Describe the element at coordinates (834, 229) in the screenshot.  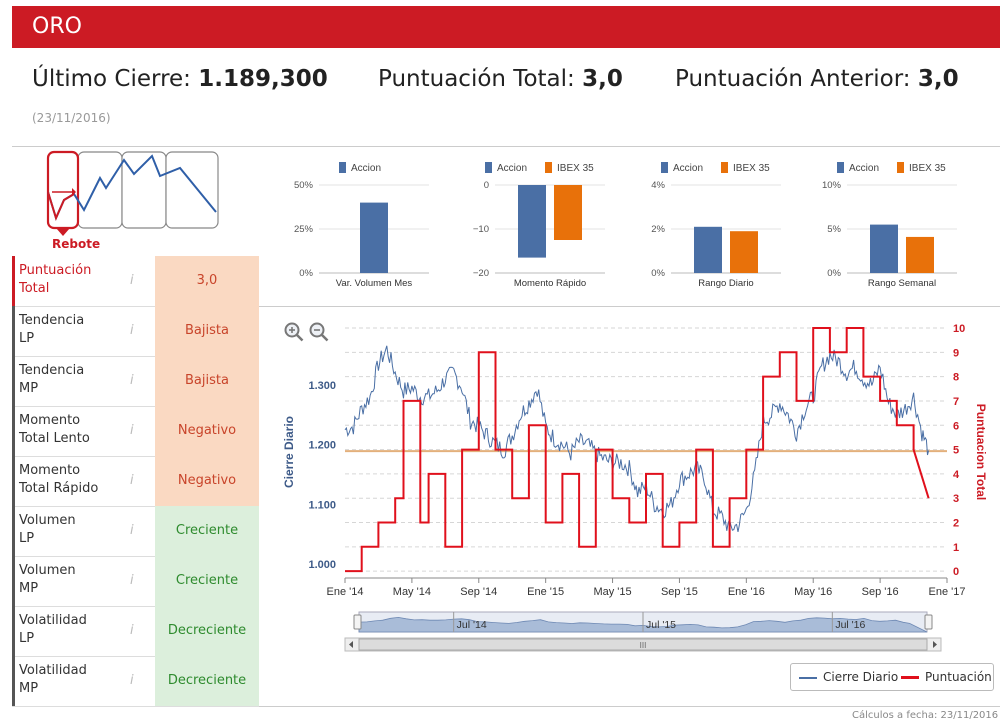
I see `y-tick-label: 5%` at that location.